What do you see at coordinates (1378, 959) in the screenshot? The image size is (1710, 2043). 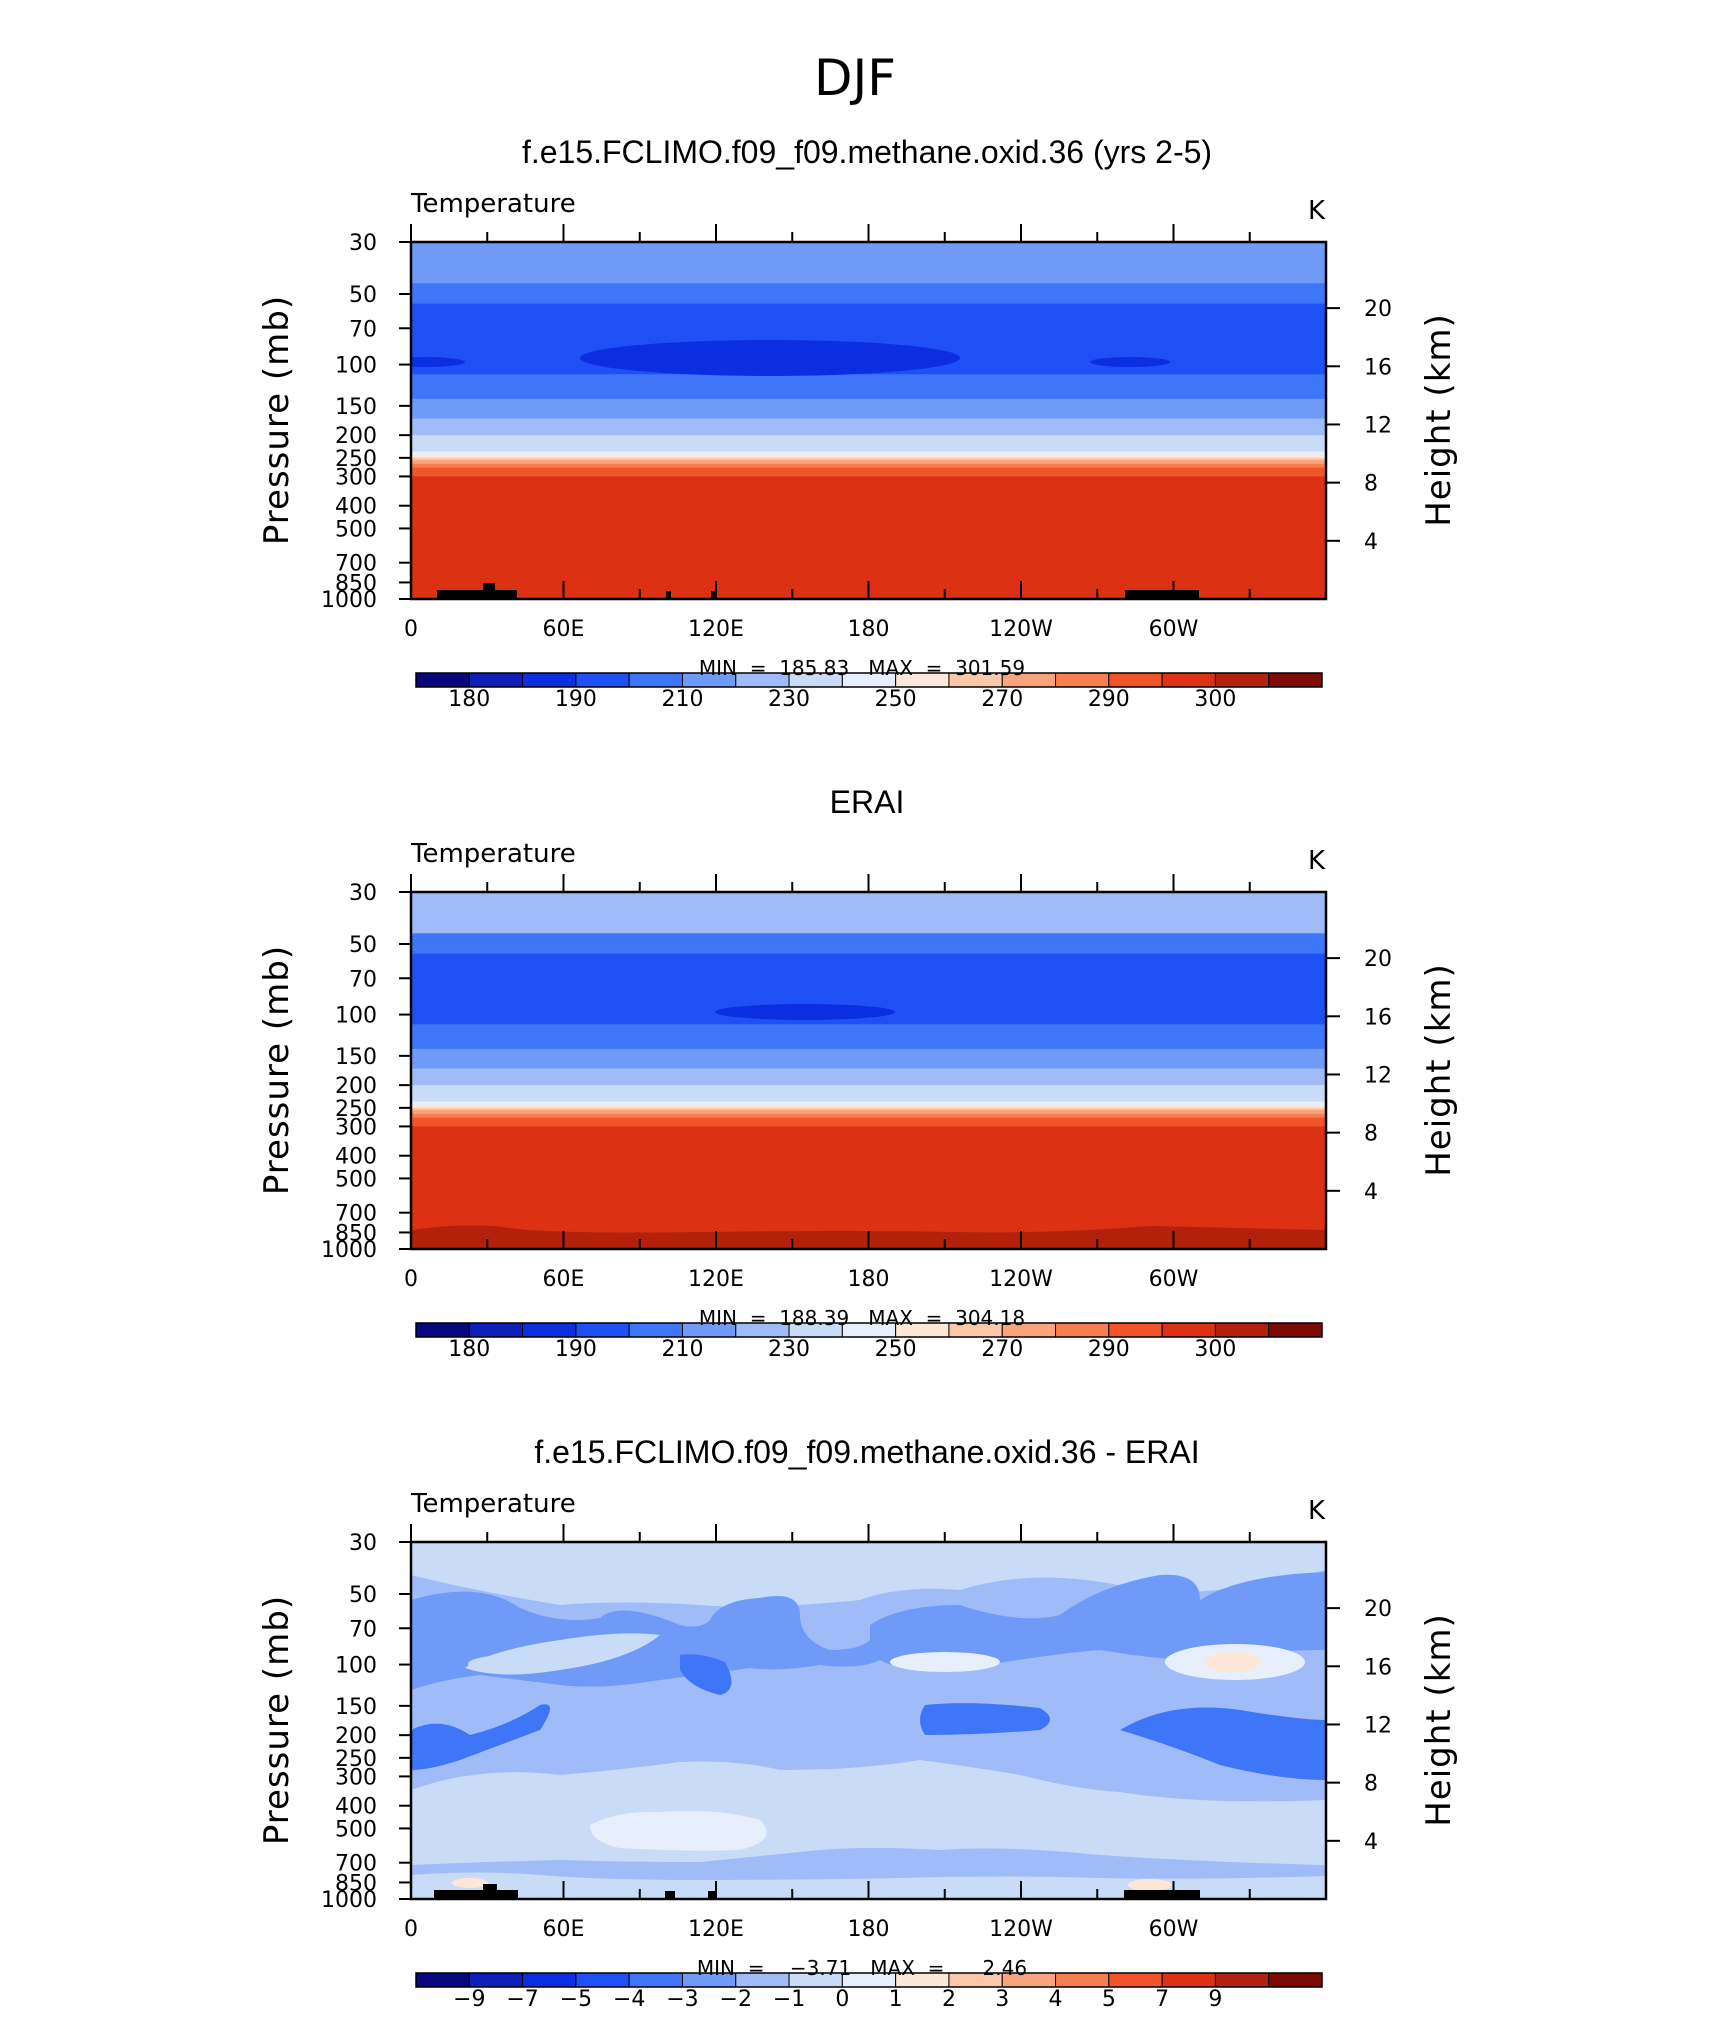 I see `height-tick-label: 20` at bounding box center [1378, 959].